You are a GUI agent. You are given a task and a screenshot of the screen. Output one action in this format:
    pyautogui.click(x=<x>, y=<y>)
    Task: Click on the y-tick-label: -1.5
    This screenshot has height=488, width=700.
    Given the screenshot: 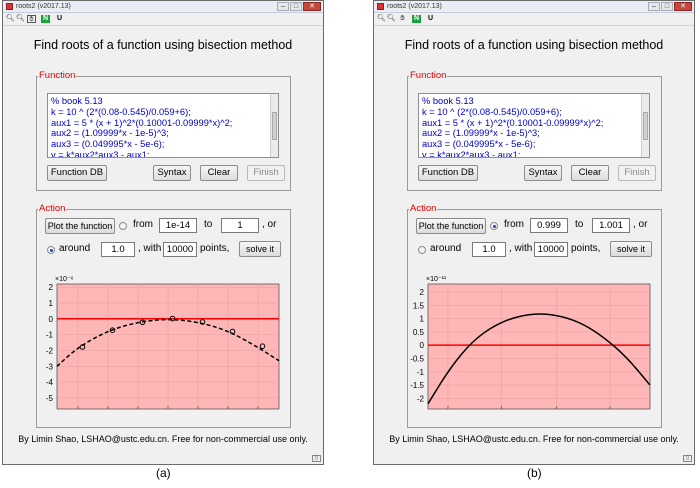 What is the action you would take?
    pyautogui.click(x=417, y=385)
    